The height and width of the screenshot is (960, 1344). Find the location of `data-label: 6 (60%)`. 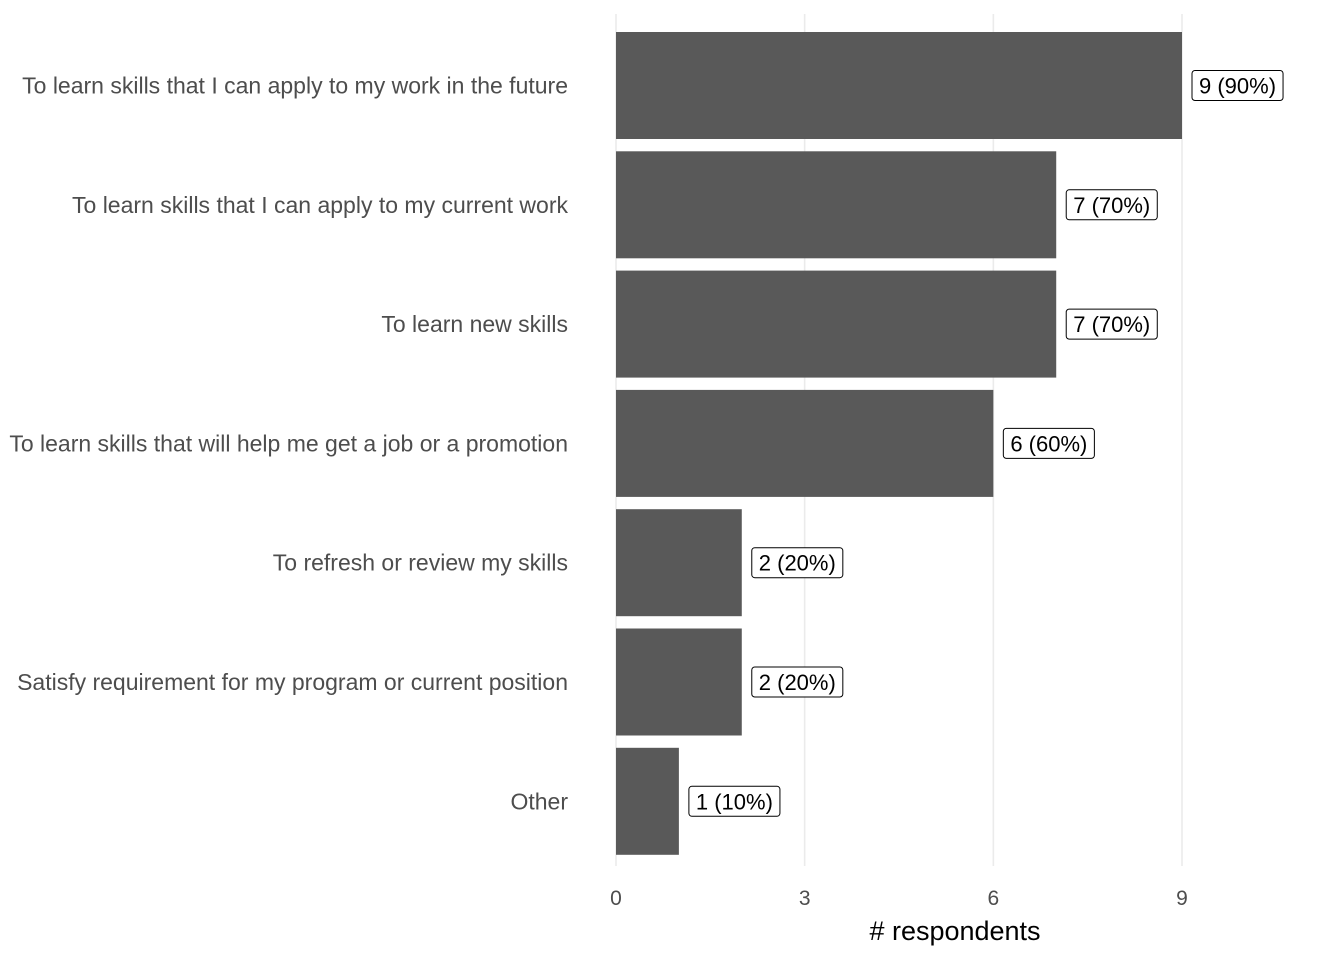

data-label: 6 (60%) is located at coordinates (1048, 443).